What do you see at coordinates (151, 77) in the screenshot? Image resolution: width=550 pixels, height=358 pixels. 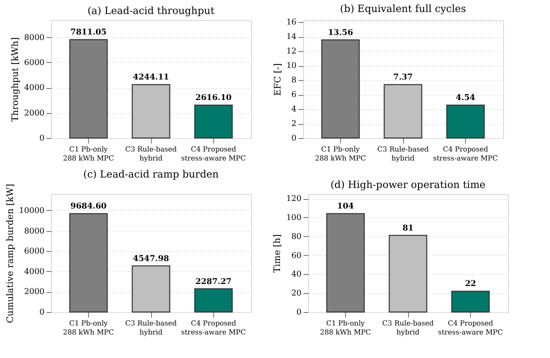 I see `data-label: 4244.11` at bounding box center [151, 77].